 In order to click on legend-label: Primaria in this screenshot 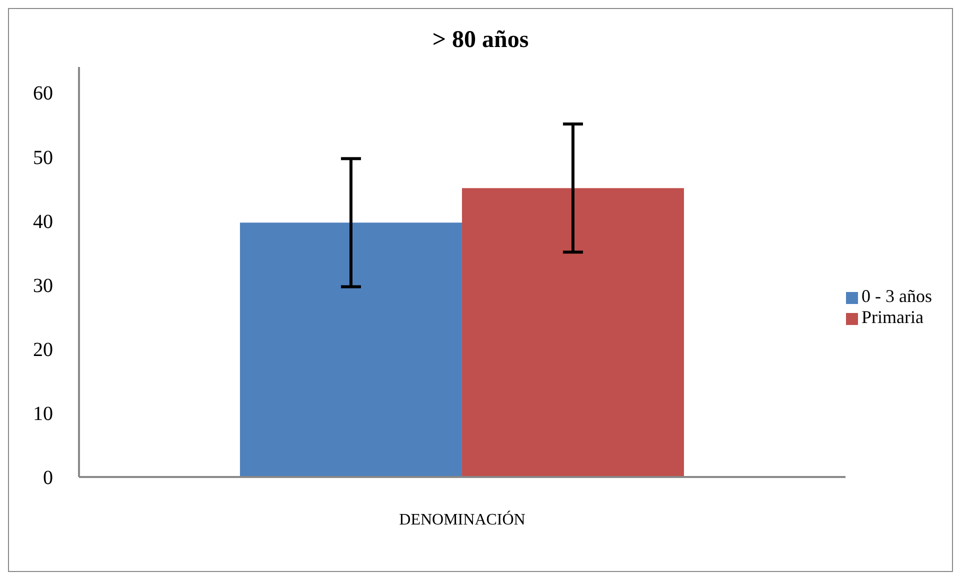, I will do `click(893, 317)`.